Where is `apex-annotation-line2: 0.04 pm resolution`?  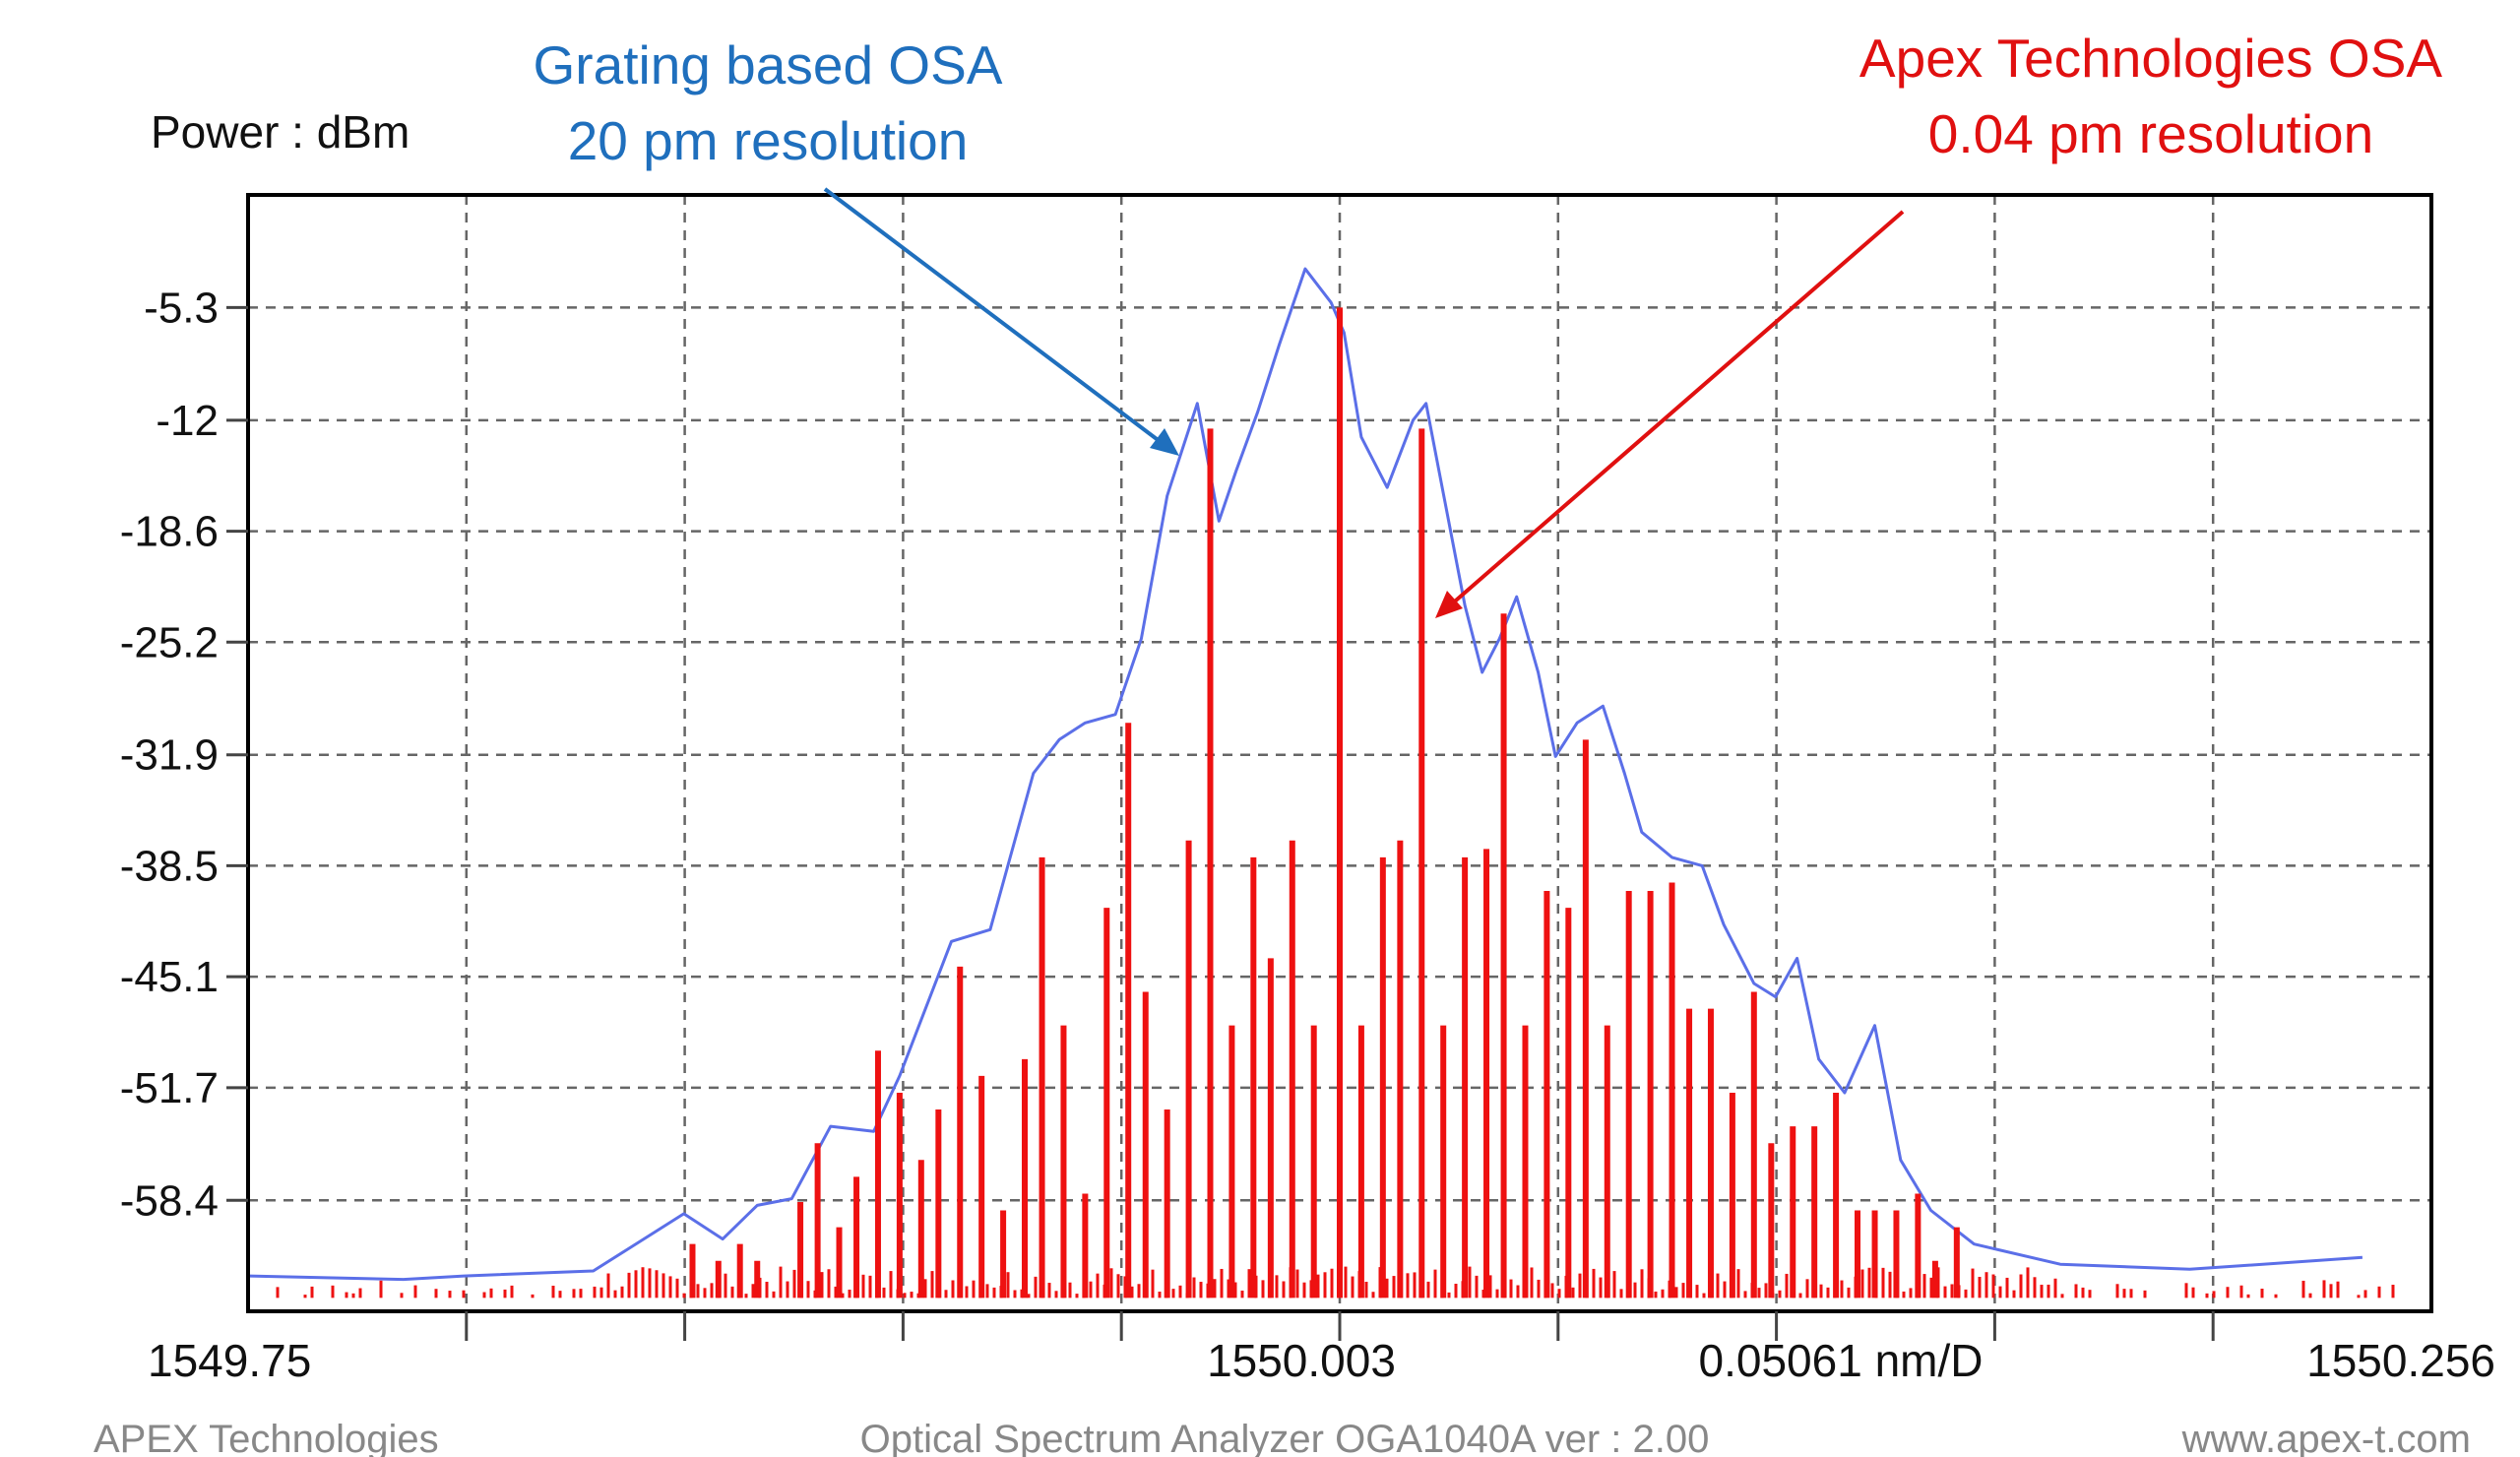
apex-annotation-line2: 0.04 pm resolution is located at coordinates (2151, 133).